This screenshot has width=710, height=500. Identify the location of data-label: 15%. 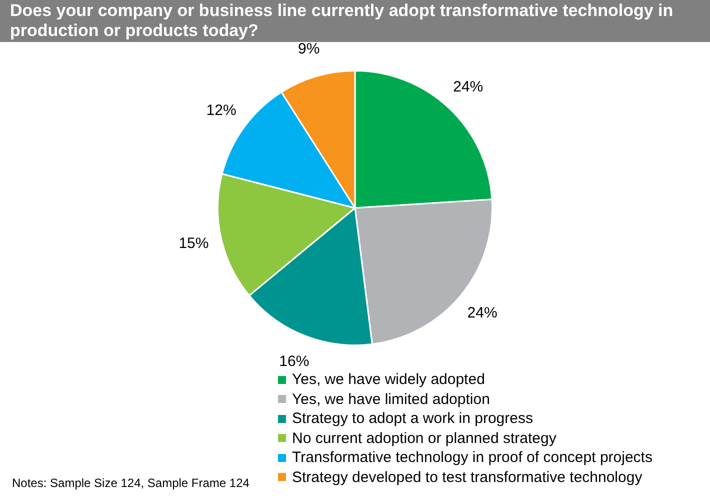
(193, 243).